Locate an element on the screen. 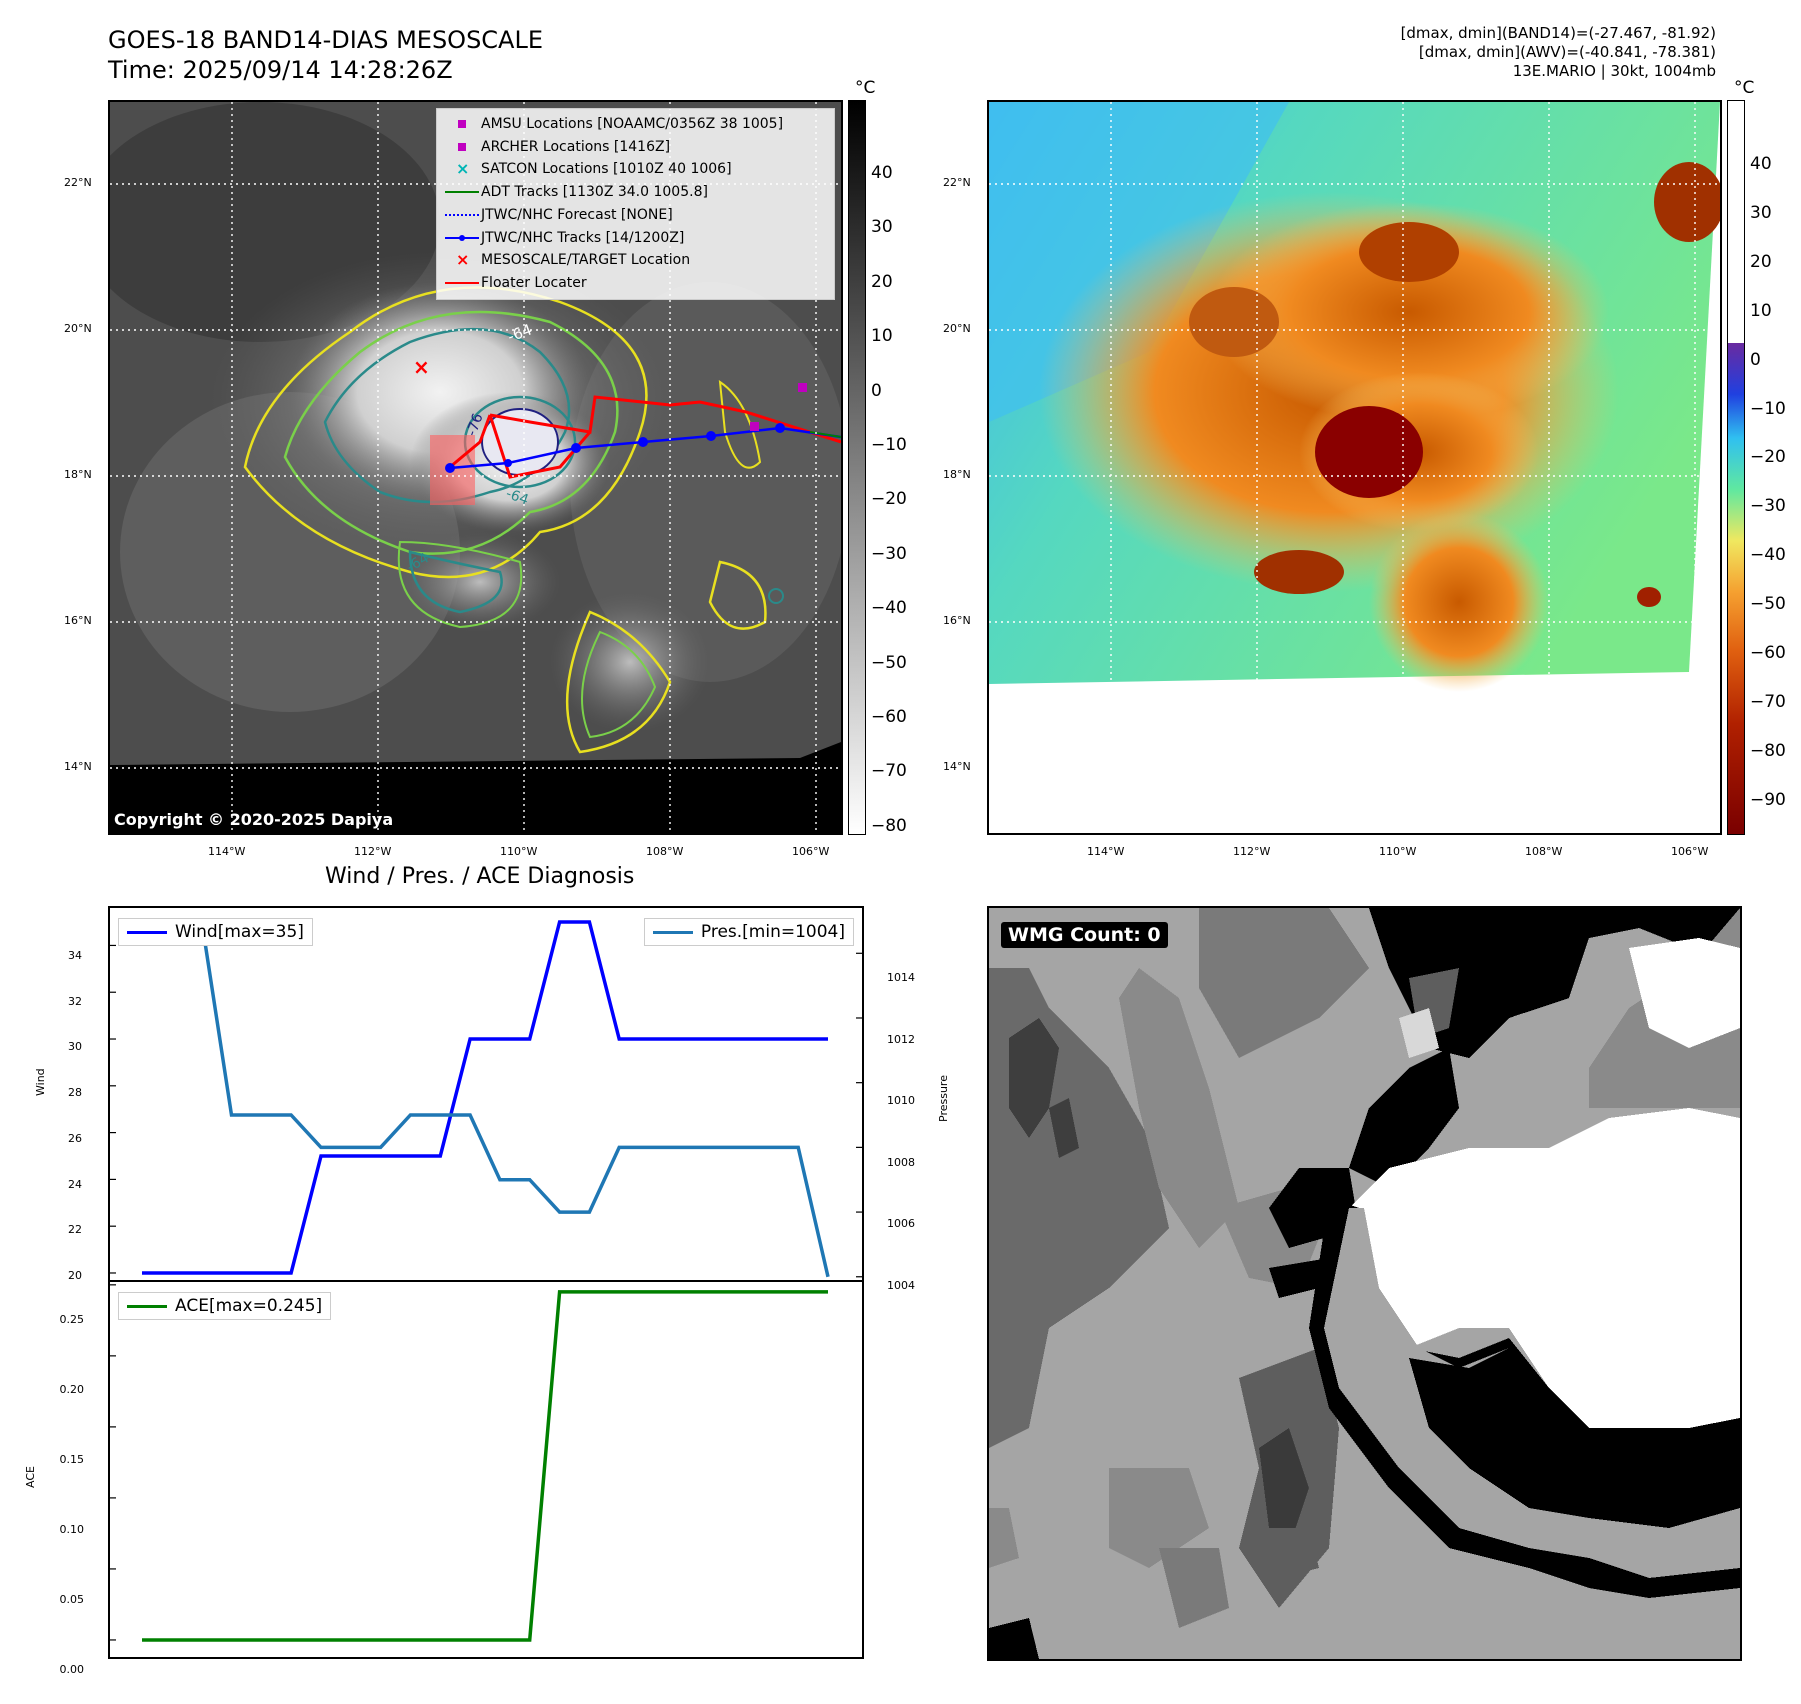 The height and width of the screenshot is (1704, 1801). stats-line-1: [dmax, dmin](BAND14)=(-27.467, -81.92) is located at coordinates (1558, 33).